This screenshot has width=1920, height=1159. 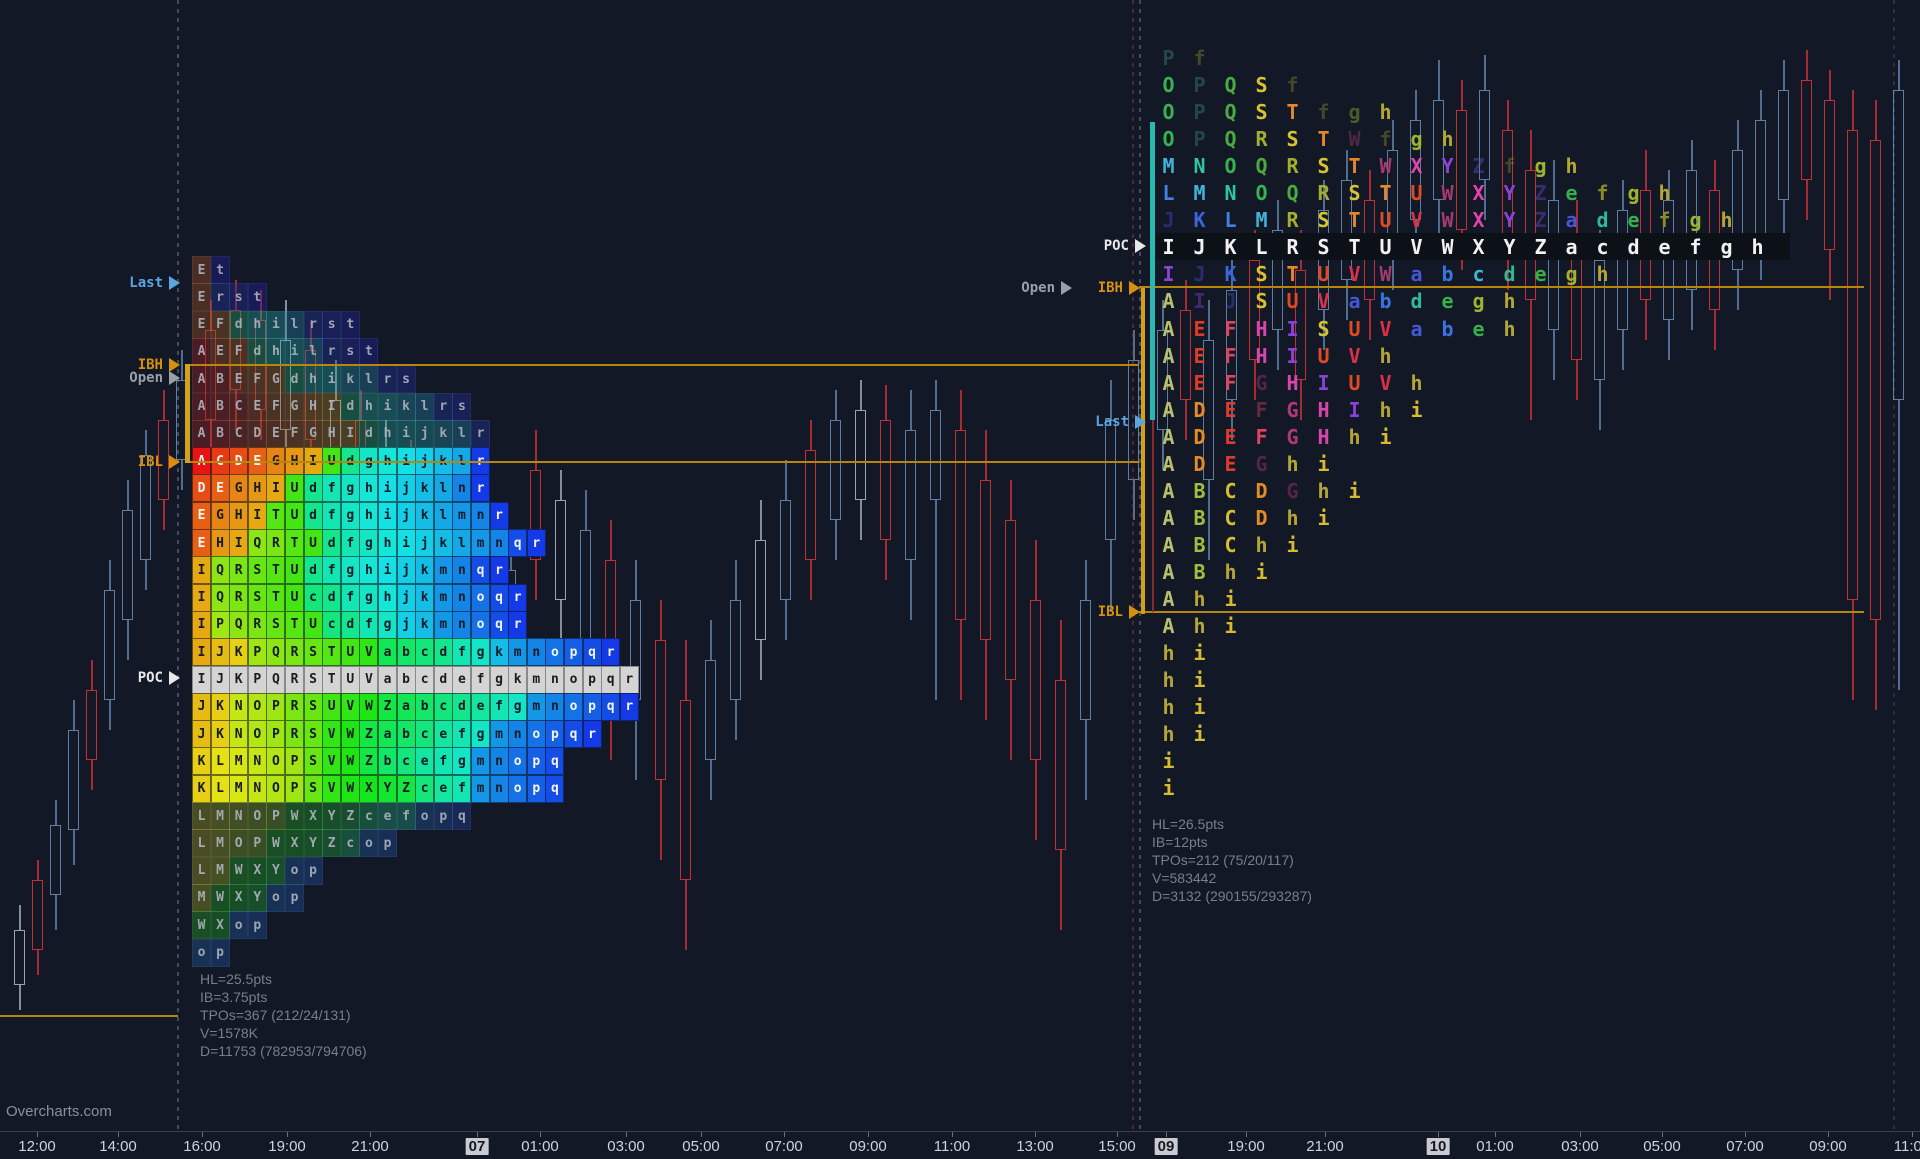 What do you see at coordinates (201, 351) in the screenshot?
I see `tpo-cell: A` at bounding box center [201, 351].